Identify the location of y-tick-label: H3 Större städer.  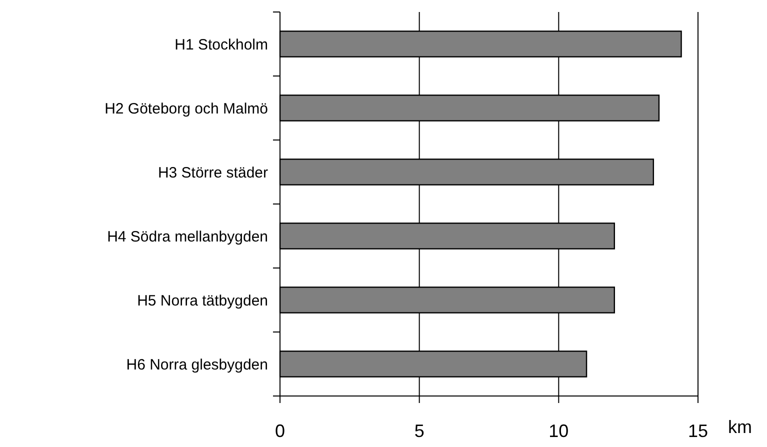
(213, 173).